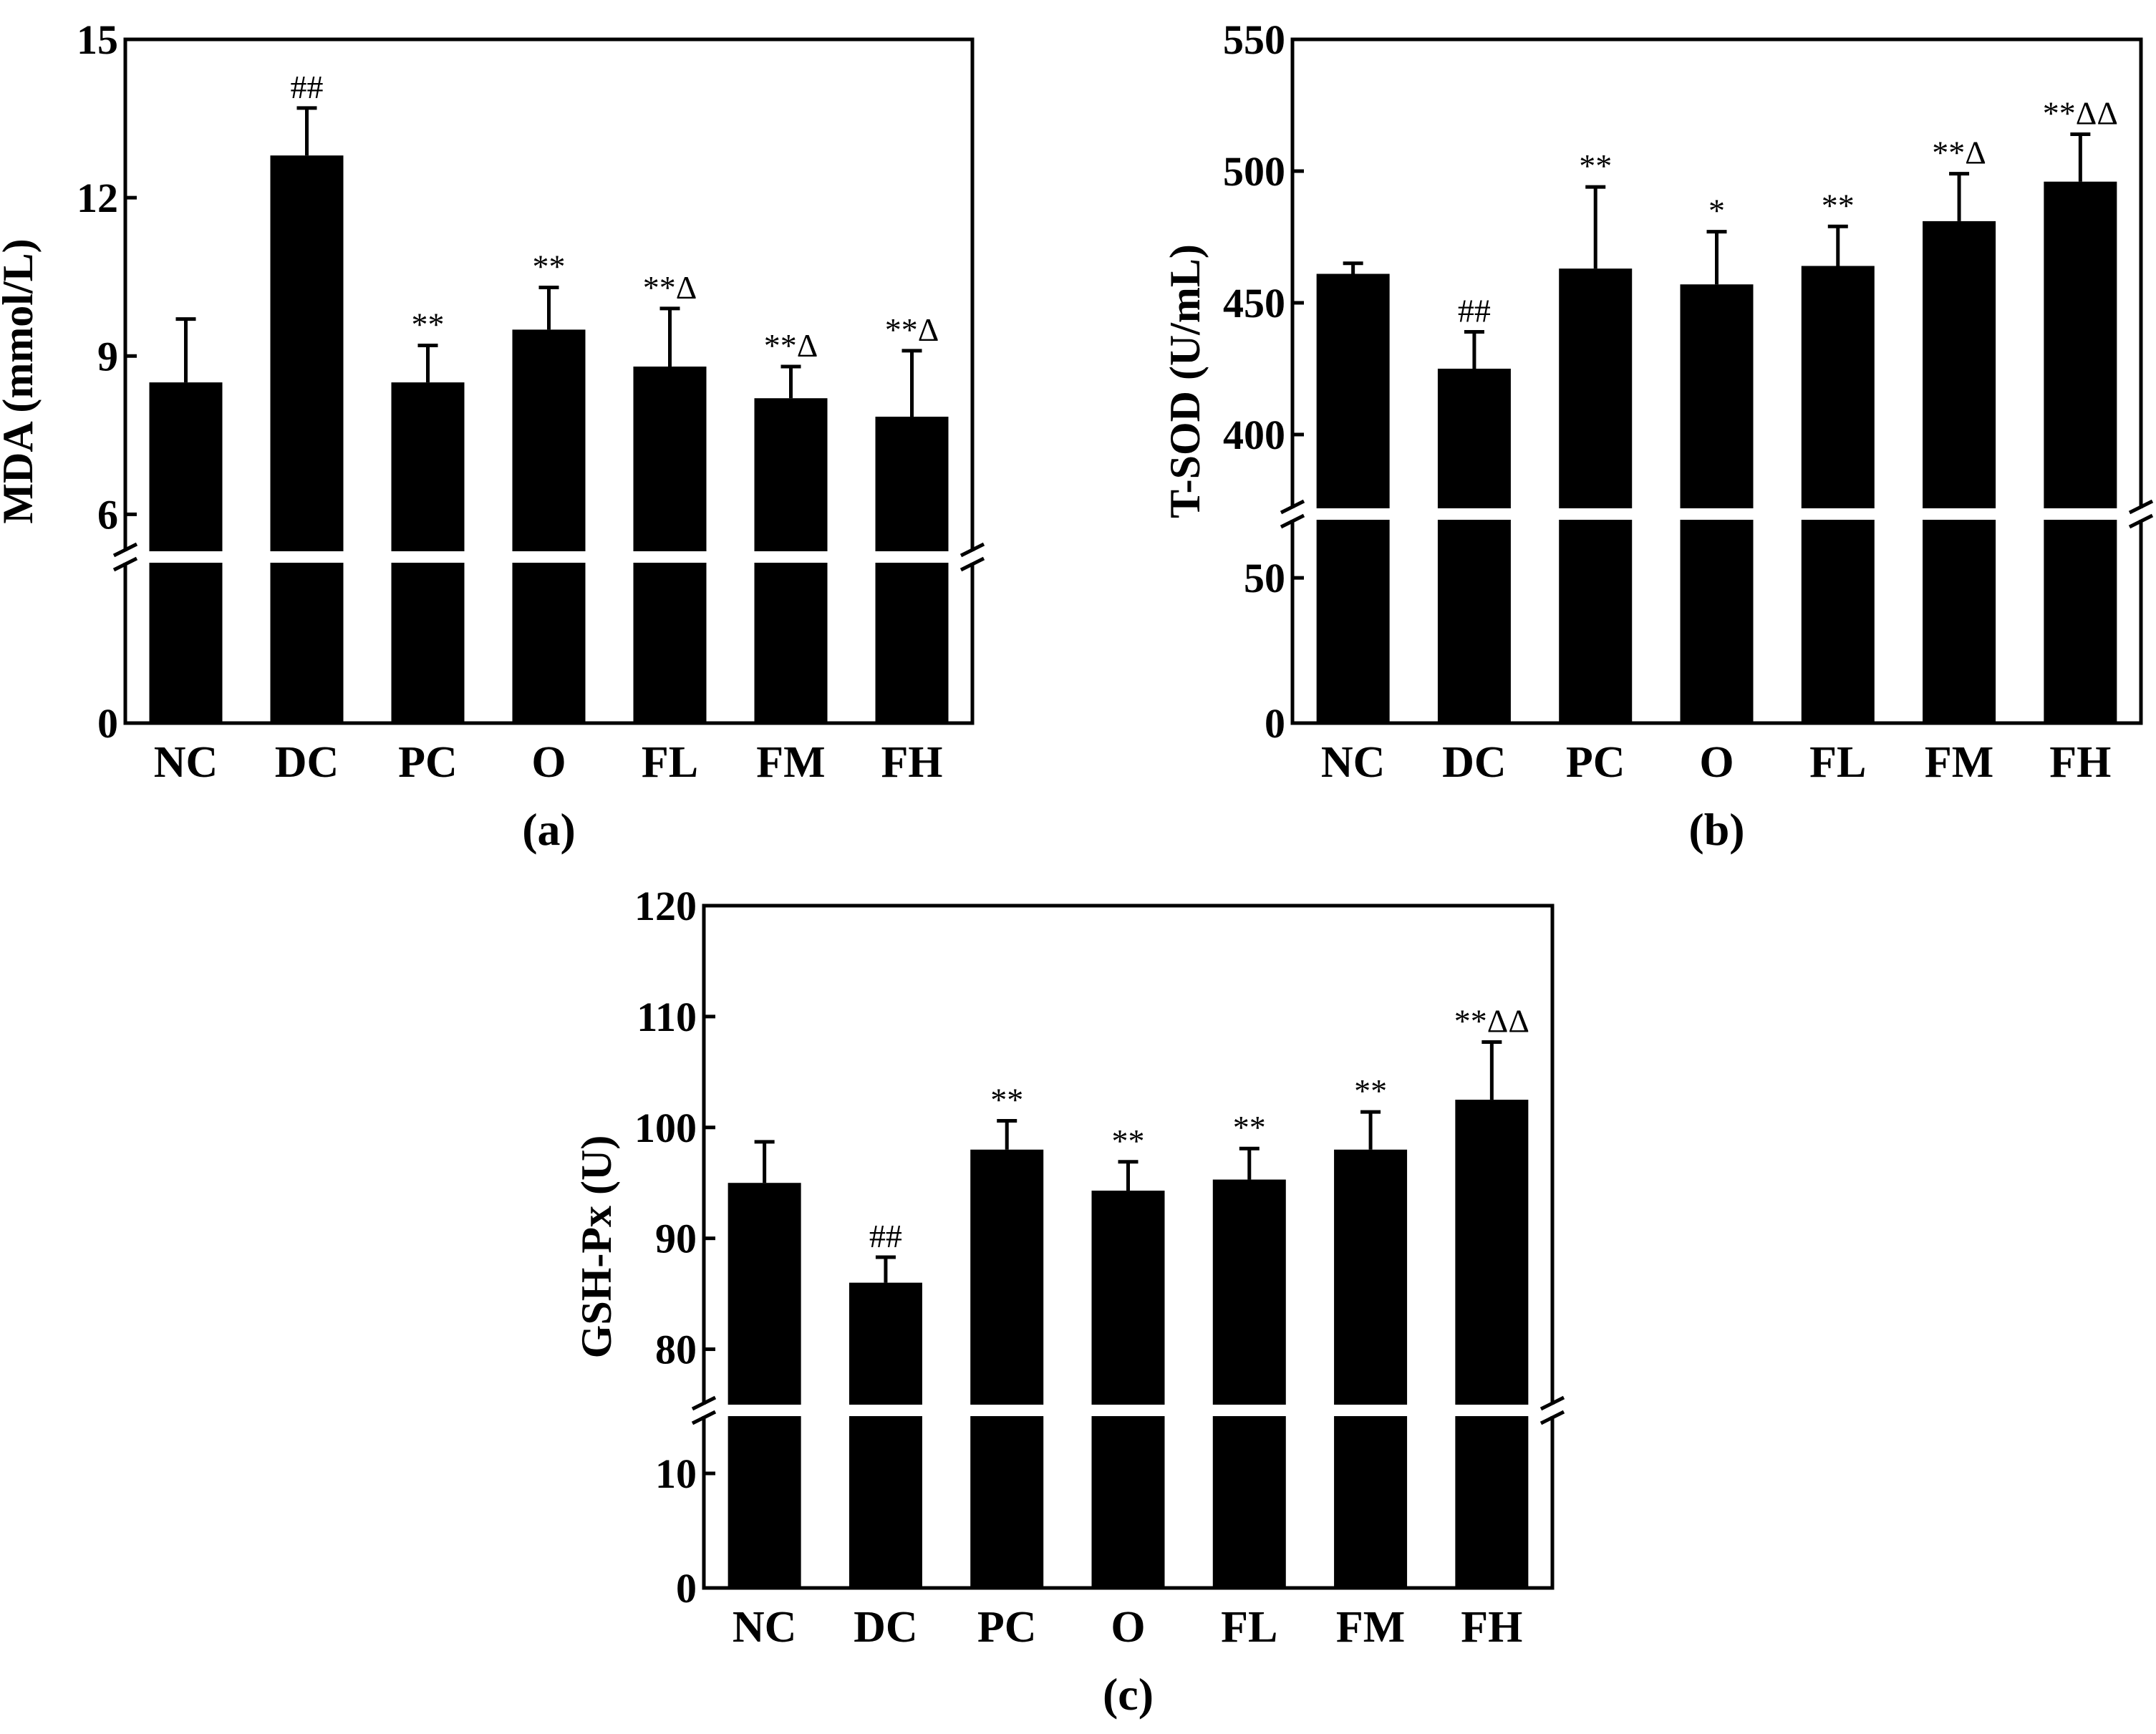 The image size is (2156, 1734). What do you see at coordinates (97, 39) in the screenshot?
I see `y-tick-label-upper-3: 15` at bounding box center [97, 39].